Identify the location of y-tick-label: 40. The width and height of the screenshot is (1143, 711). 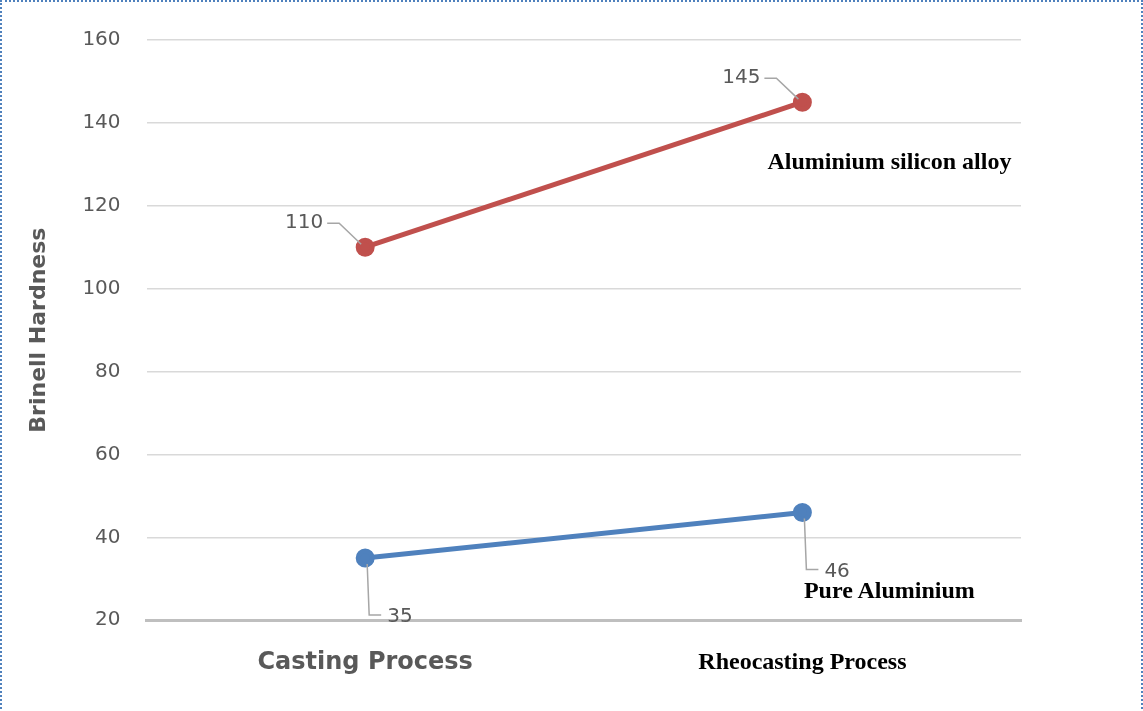
(108, 535).